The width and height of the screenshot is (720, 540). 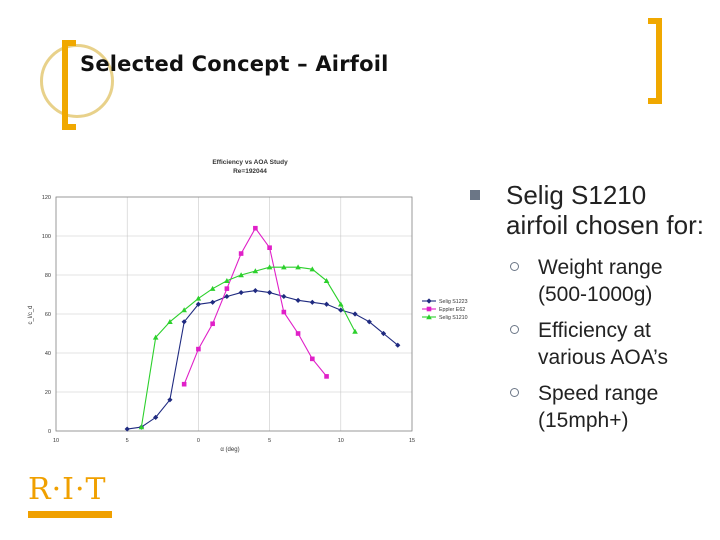 I want to click on y-tick-label: 120, so click(x=46, y=198).